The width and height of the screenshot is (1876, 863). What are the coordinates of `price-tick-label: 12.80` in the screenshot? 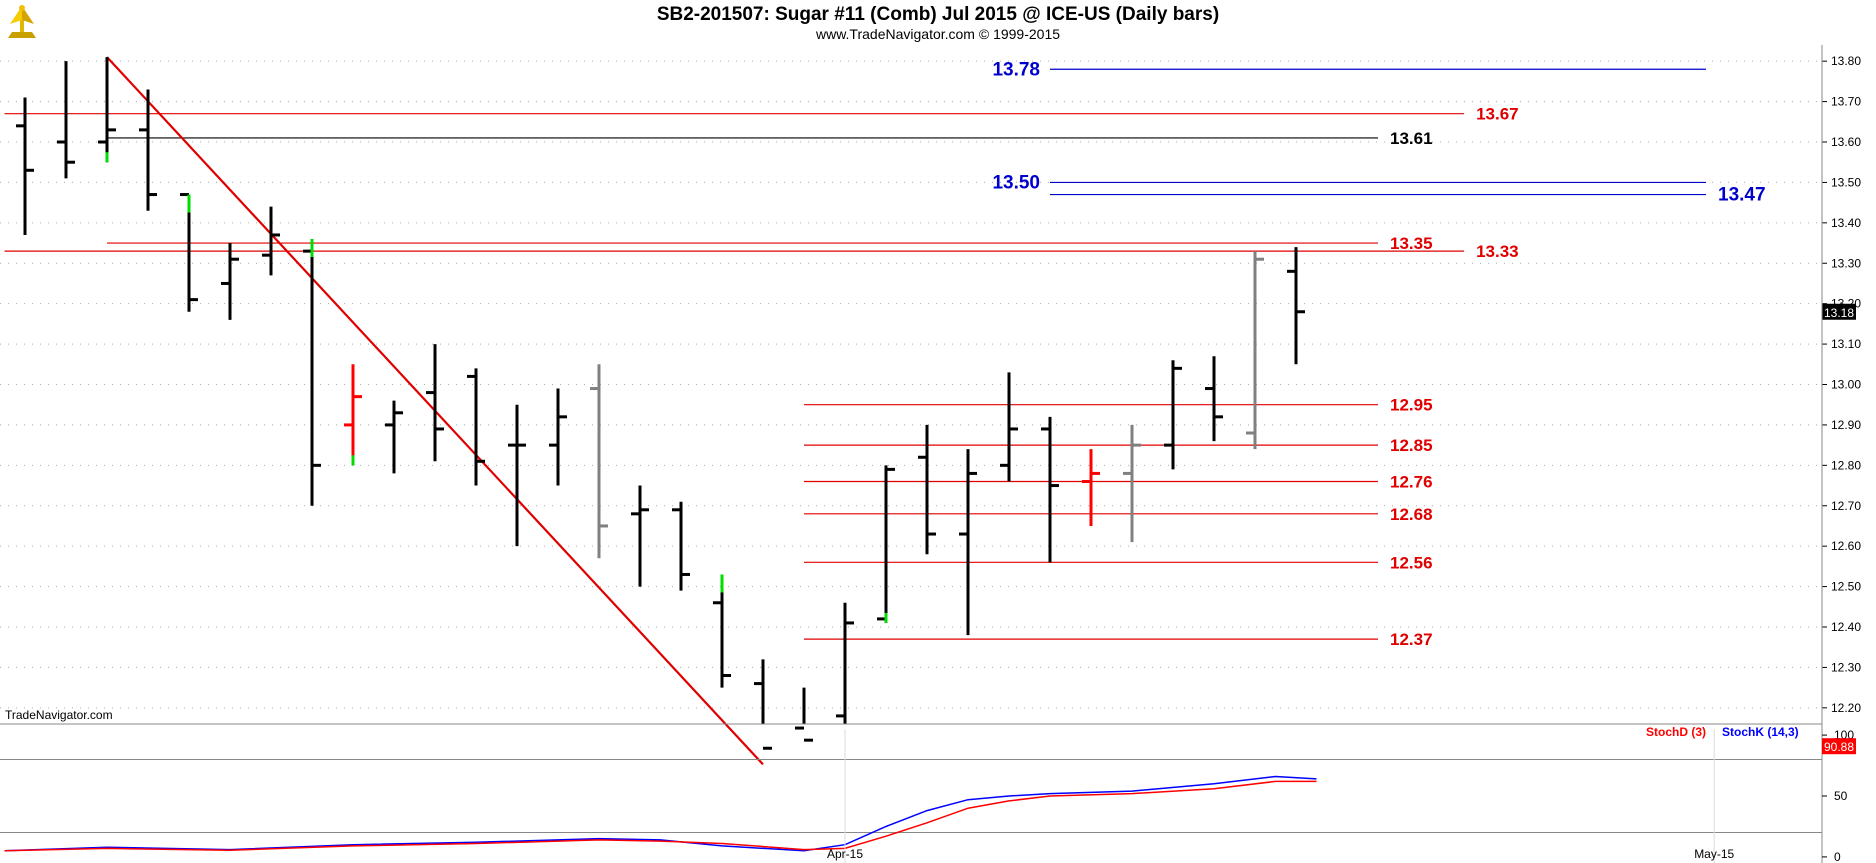 It's located at (1846, 465).